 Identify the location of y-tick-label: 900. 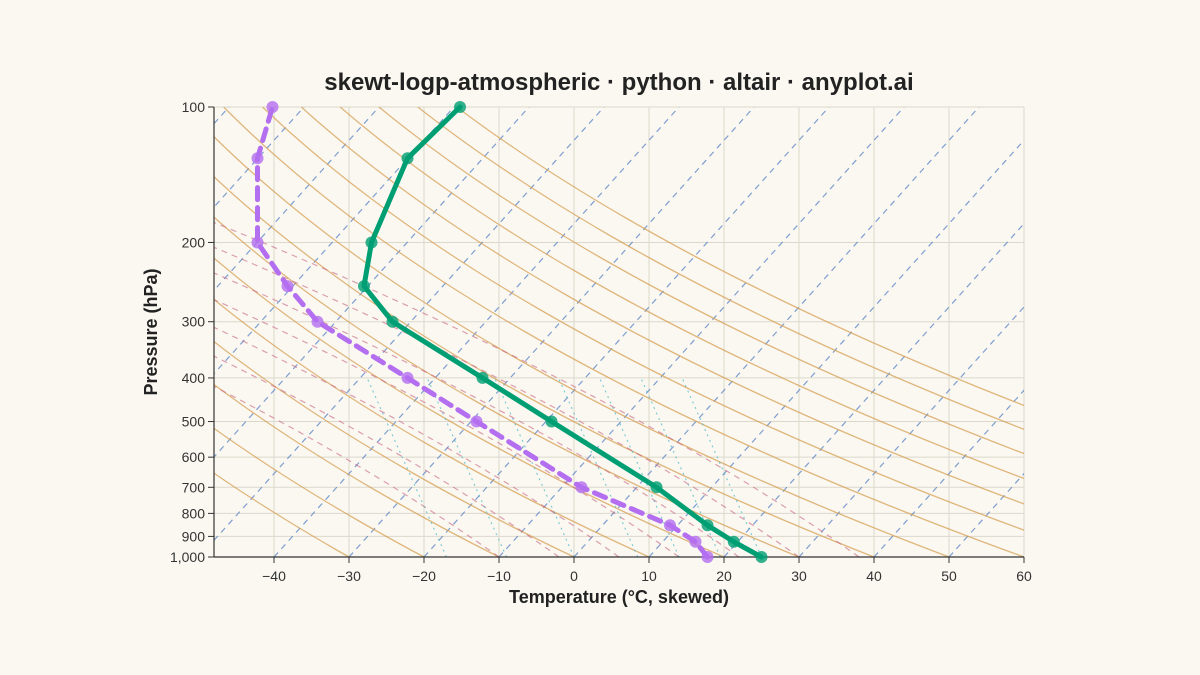
(194, 536).